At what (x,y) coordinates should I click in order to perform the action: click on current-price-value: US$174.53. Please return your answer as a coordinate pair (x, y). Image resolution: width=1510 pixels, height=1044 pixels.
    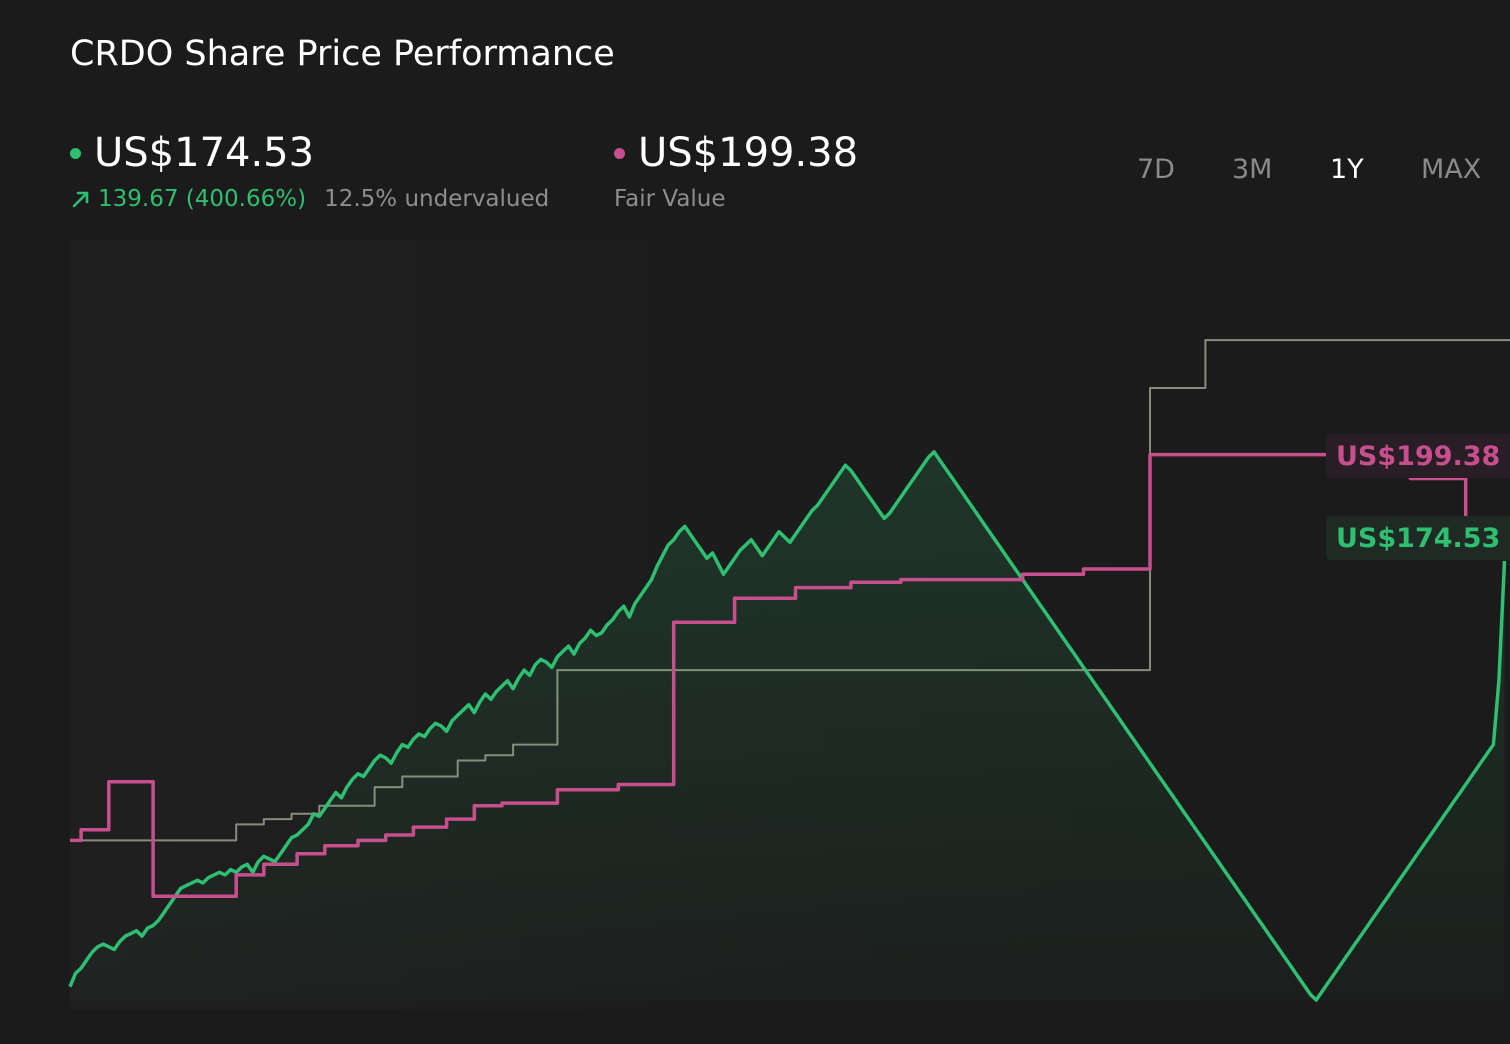
    Looking at the image, I should click on (204, 153).